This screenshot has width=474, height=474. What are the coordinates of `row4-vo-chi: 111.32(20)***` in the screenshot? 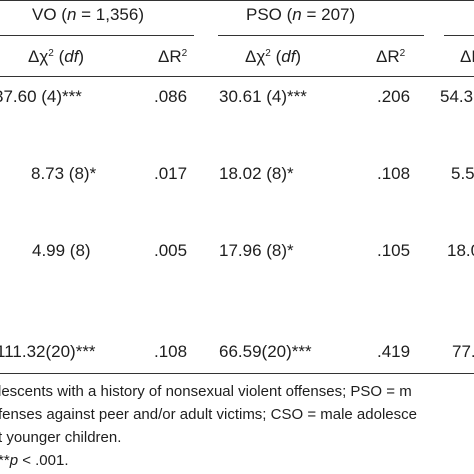 It's located at (48, 351).